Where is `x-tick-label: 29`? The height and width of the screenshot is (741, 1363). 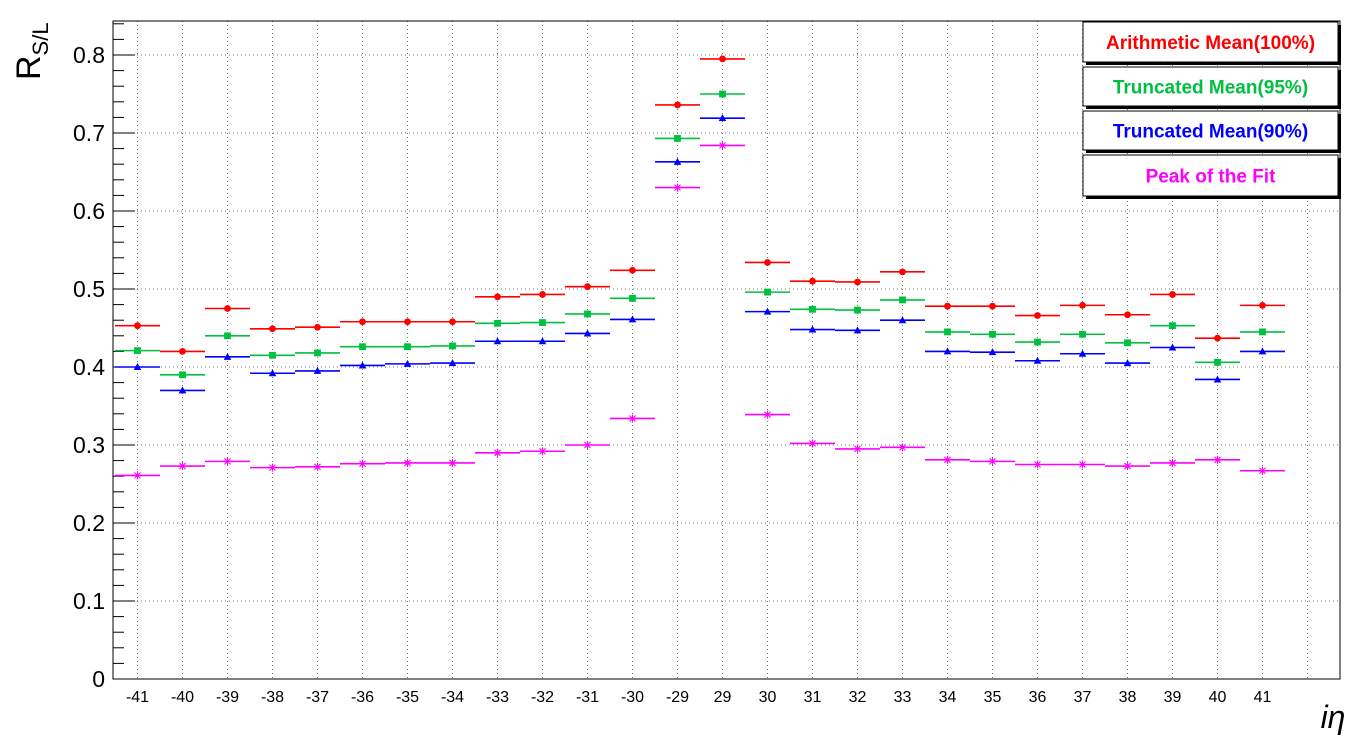
x-tick-label: 29 is located at coordinates (723, 697).